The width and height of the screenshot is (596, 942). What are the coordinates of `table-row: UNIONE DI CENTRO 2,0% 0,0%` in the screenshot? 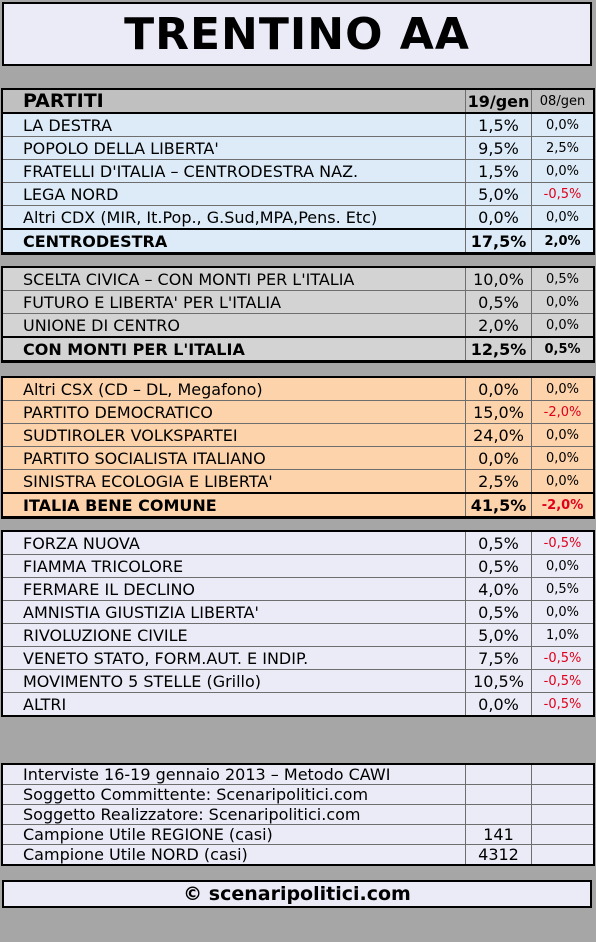 It's located at (298, 325).